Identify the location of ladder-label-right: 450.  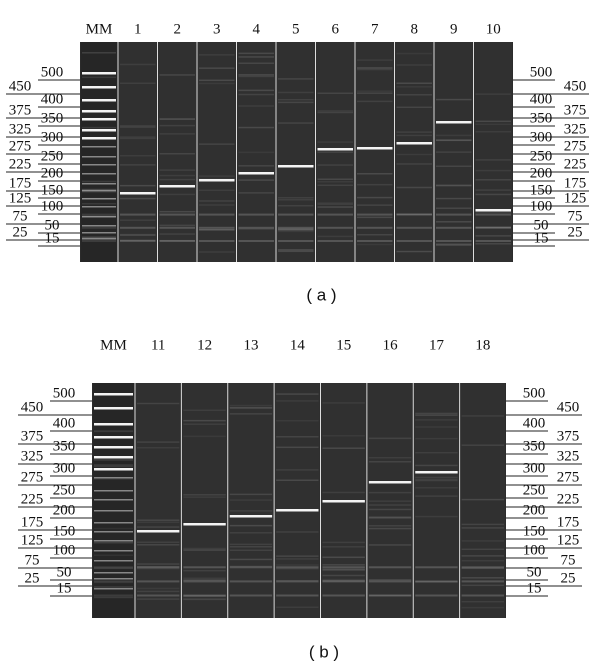
(568, 407).